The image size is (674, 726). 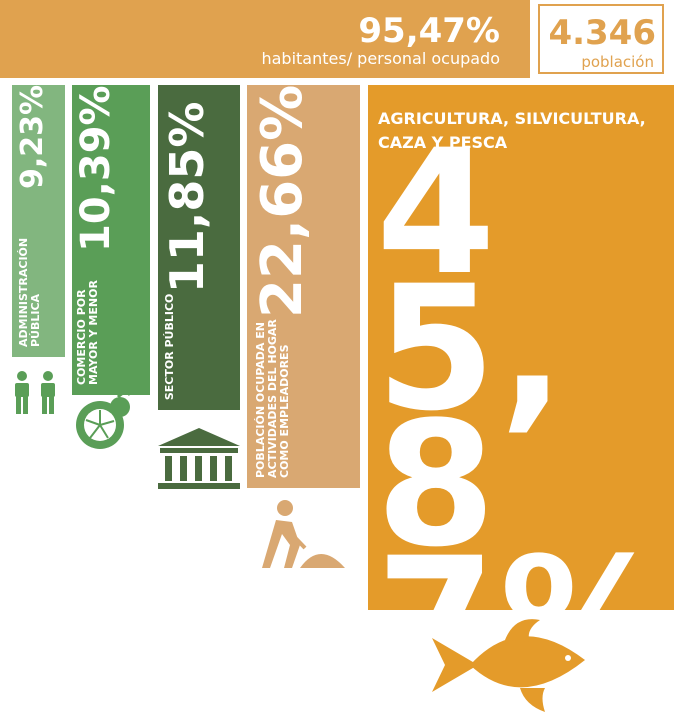 What do you see at coordinates (617, 62) in the screenshot?
I see `population-label: población` at bounding box center [617, 62].